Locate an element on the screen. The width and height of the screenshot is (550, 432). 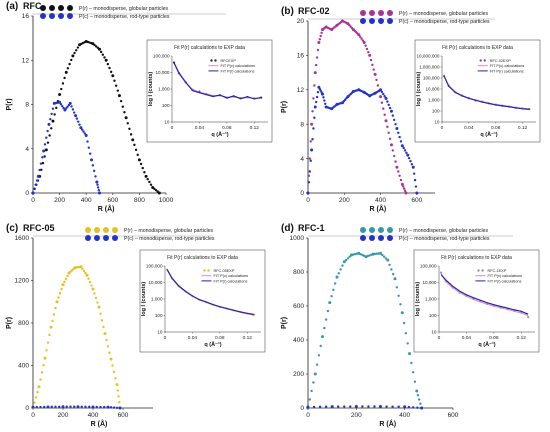
inset-x-label: q (Å⁻¹) is located at coordinates (486, 344).